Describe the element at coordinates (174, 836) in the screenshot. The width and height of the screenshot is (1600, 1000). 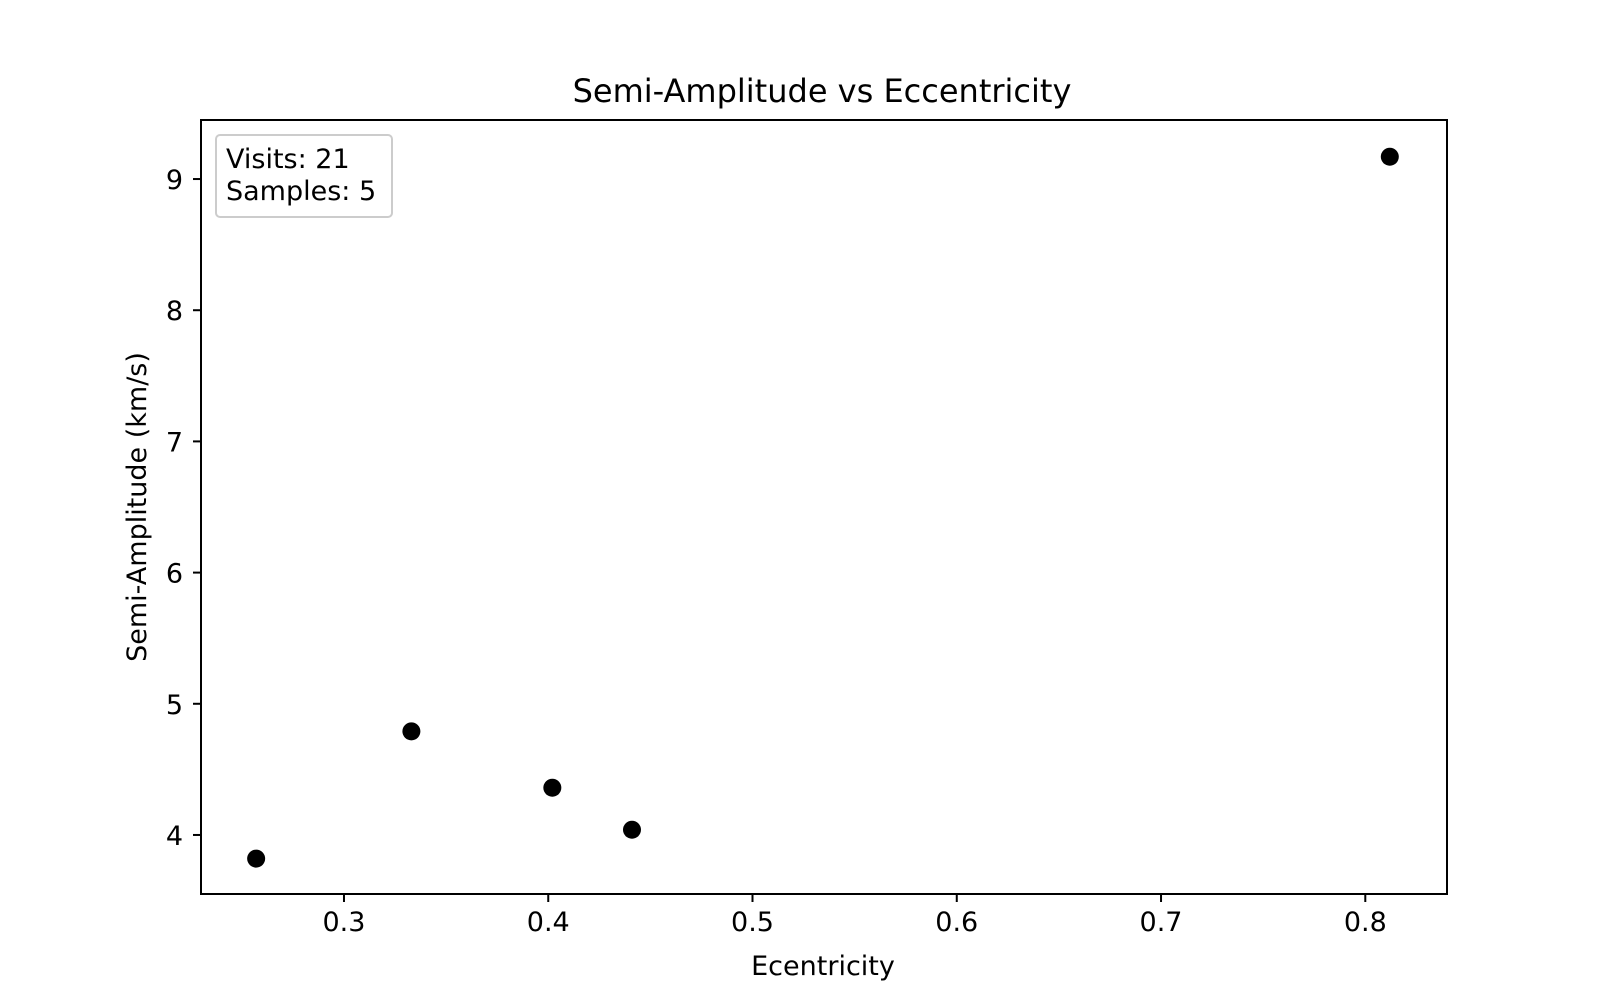
I see `y-tick-label: 4` at that location.